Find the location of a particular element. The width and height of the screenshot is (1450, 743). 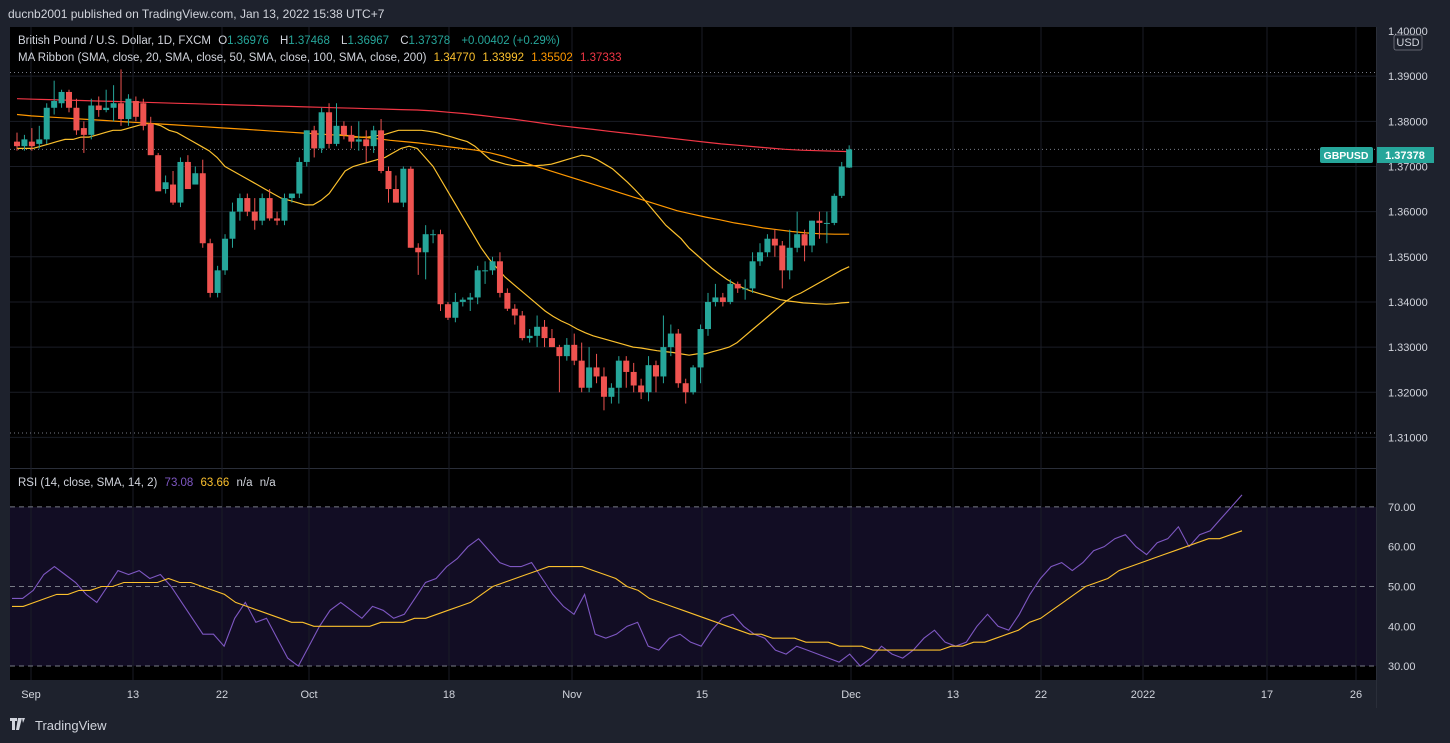

price-tick-label: 1.31000 is located at coordinates (1408, 438).